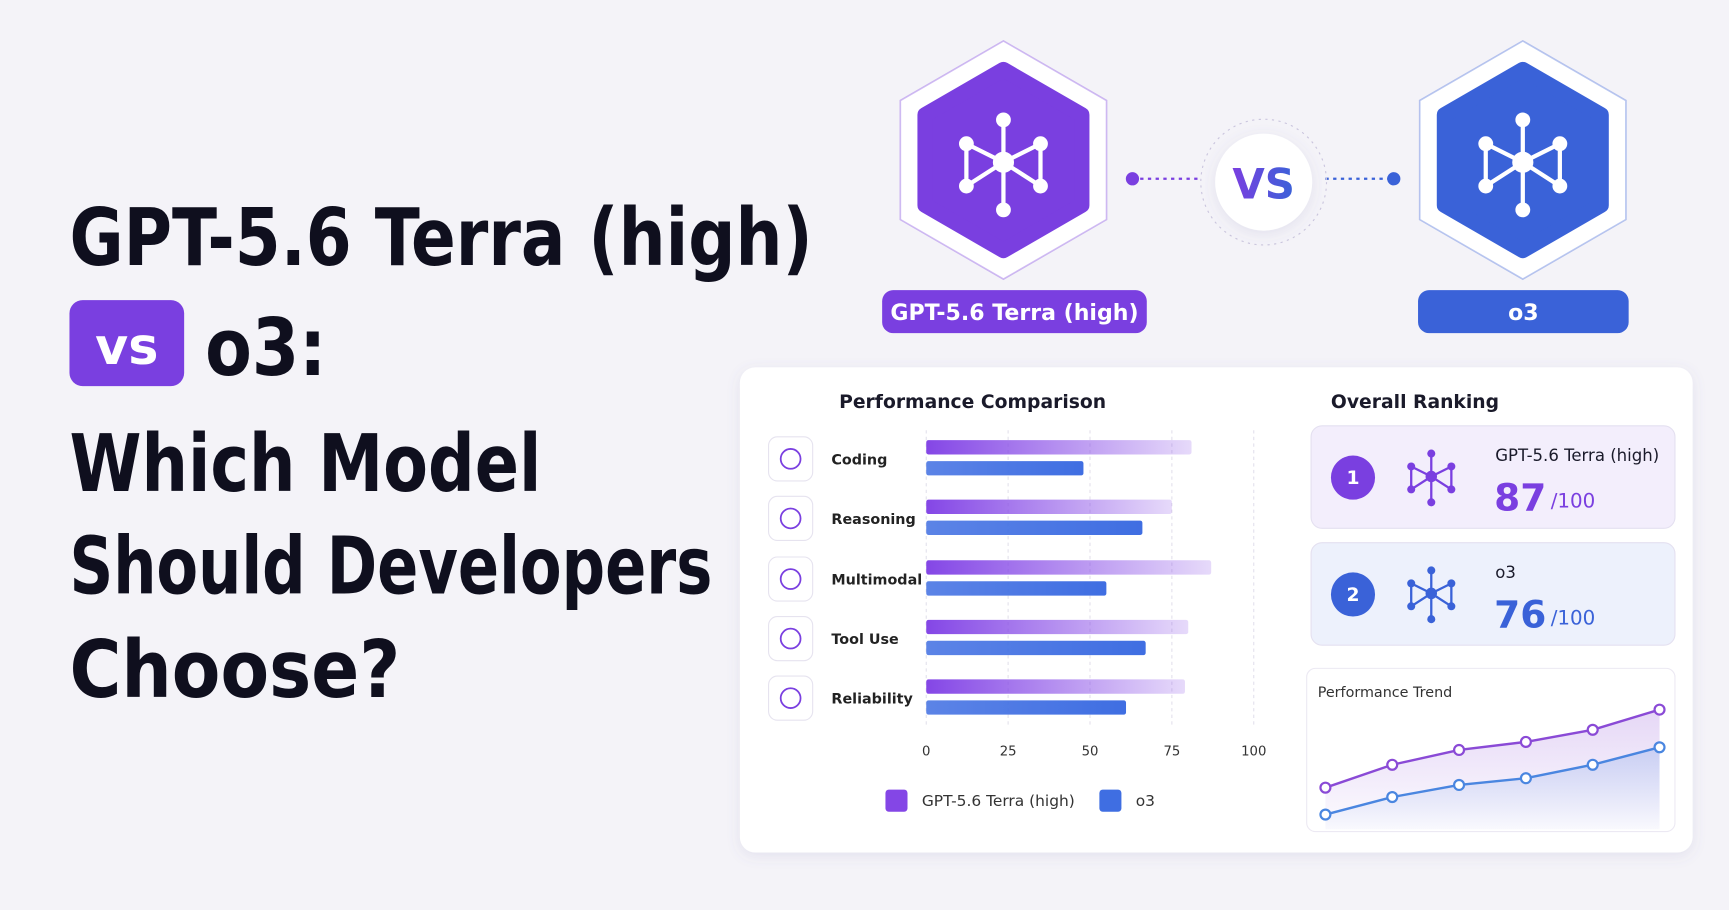 The image size is (1729, 910). Describe the element at coordinates (873, 520) in the screenshot. I see `category-label: Reasoning` at that location.